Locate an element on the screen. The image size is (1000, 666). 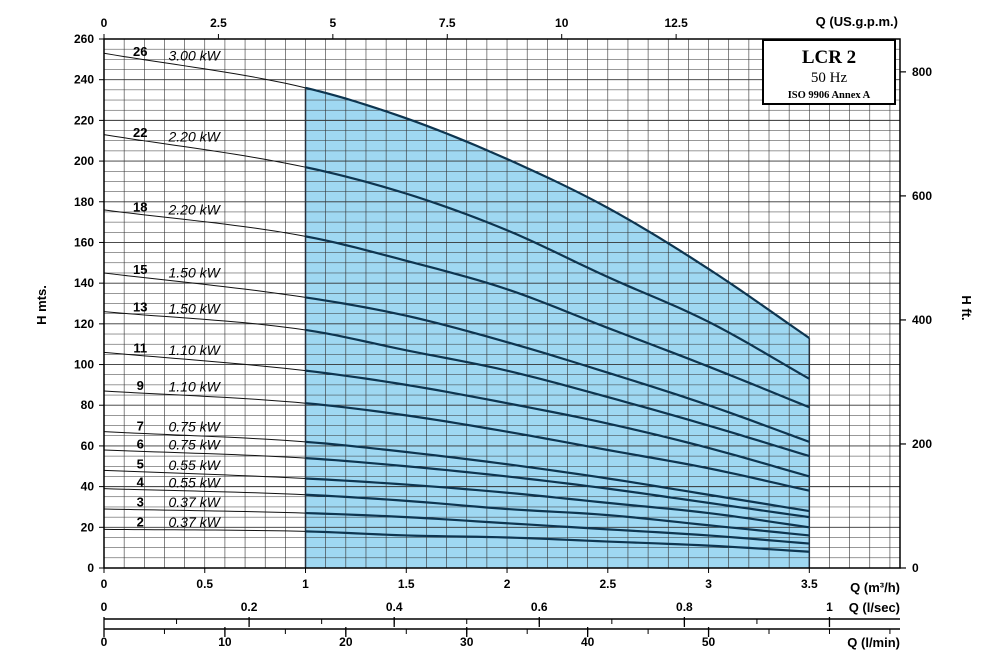
y-axis-title: H mts. is located at coordinates (41, 305).